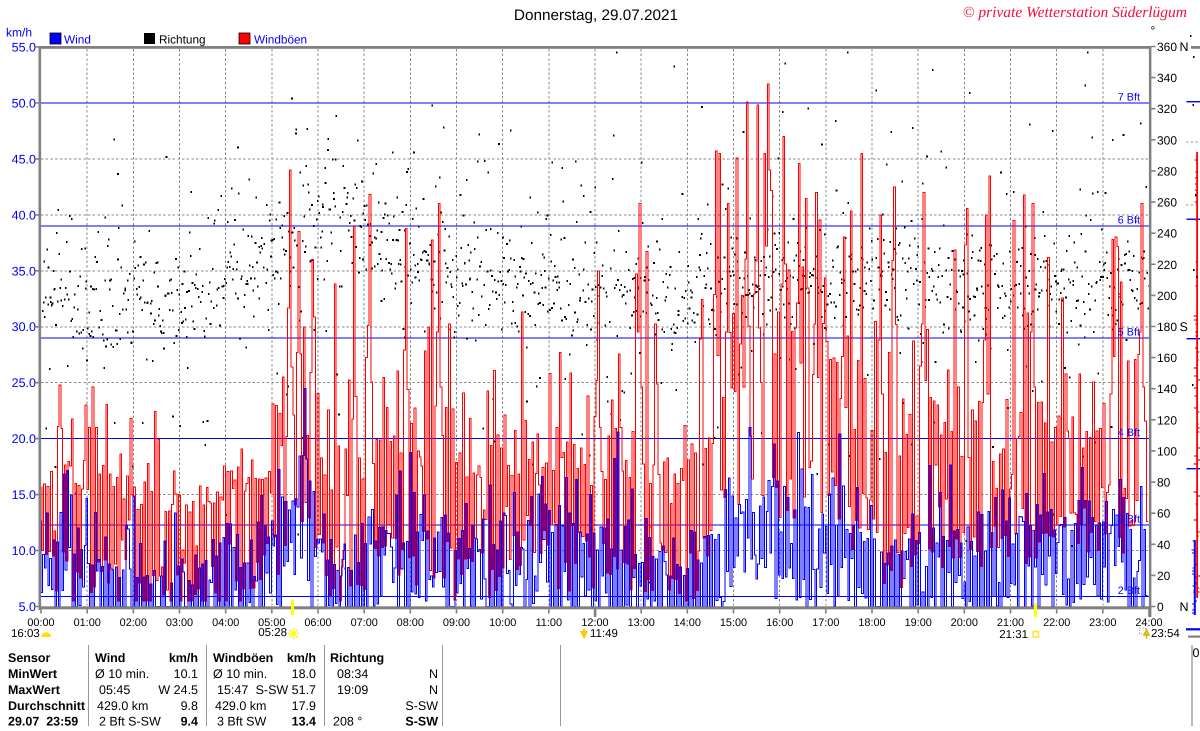 The image size is (1200, 731). I want to click on svg-text: 14:00, so click(687, 623).